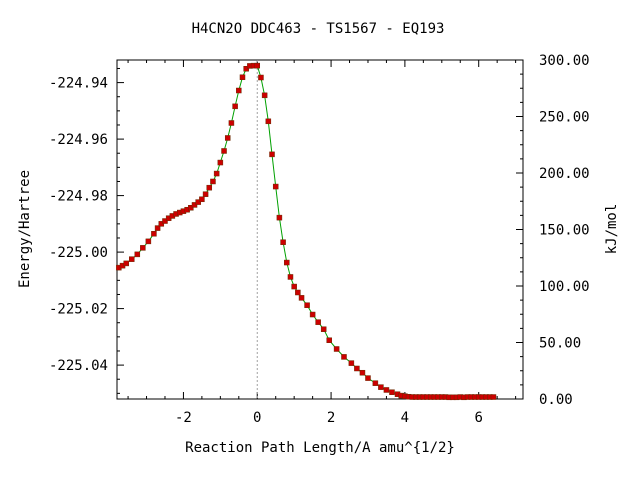 This screenshot has height=480, width=640. Describe the element at coordinates (556, 400) in the screenshot. I see `y2-tick-label: 0.00` at that location.